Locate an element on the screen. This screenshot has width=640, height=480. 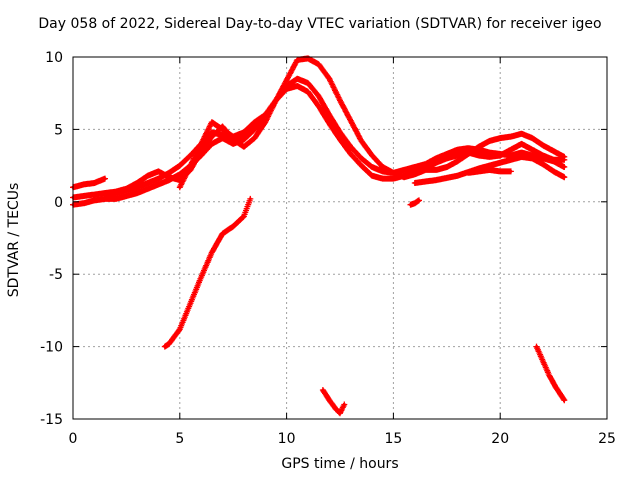
y-tick-label: -10 is located at coordinates (51, 348).